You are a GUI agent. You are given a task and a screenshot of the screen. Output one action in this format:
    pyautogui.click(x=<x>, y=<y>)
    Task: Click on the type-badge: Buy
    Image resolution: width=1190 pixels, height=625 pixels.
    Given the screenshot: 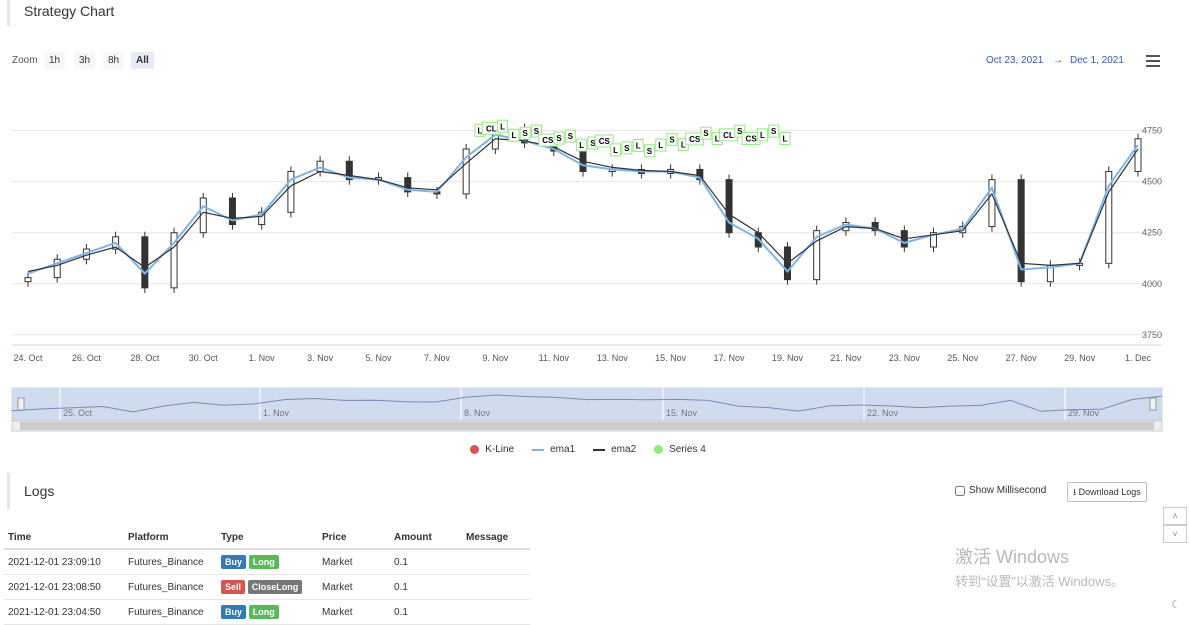 What is the action you would take?
    pyautogui.click(x=234, y=562)
    